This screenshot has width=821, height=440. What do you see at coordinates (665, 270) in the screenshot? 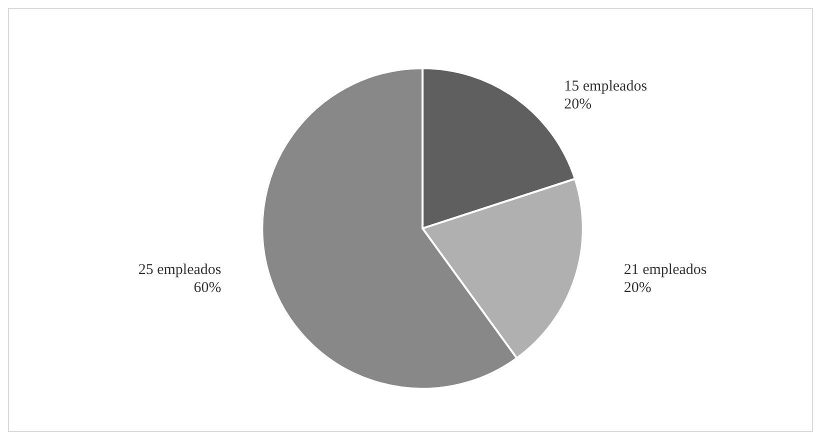
I see `slice-label: 21 empleados` at bounding box center [665, 270].